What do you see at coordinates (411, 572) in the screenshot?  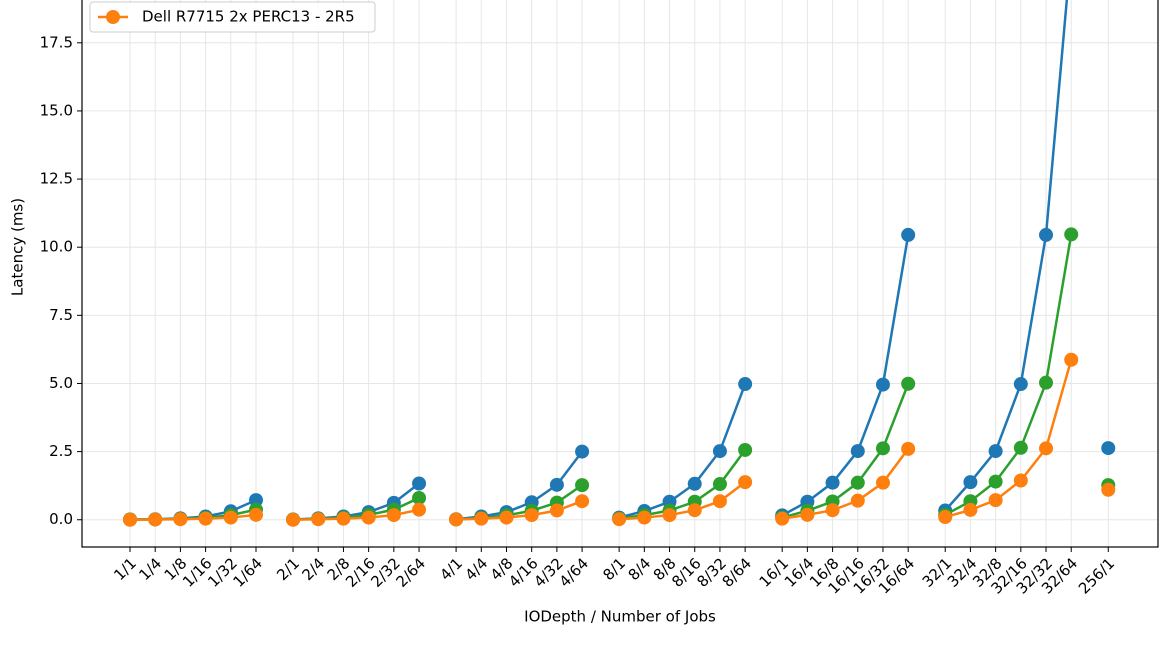 I see `x-tick-label: 2/64` at bounding box center [411, 572].